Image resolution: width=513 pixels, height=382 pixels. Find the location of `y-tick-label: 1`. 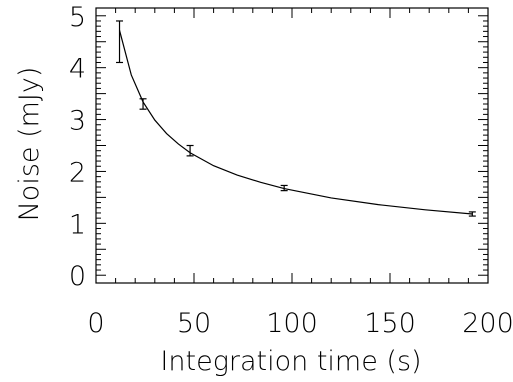

y-tick-label: 1 is located at coordinates (77, 224).